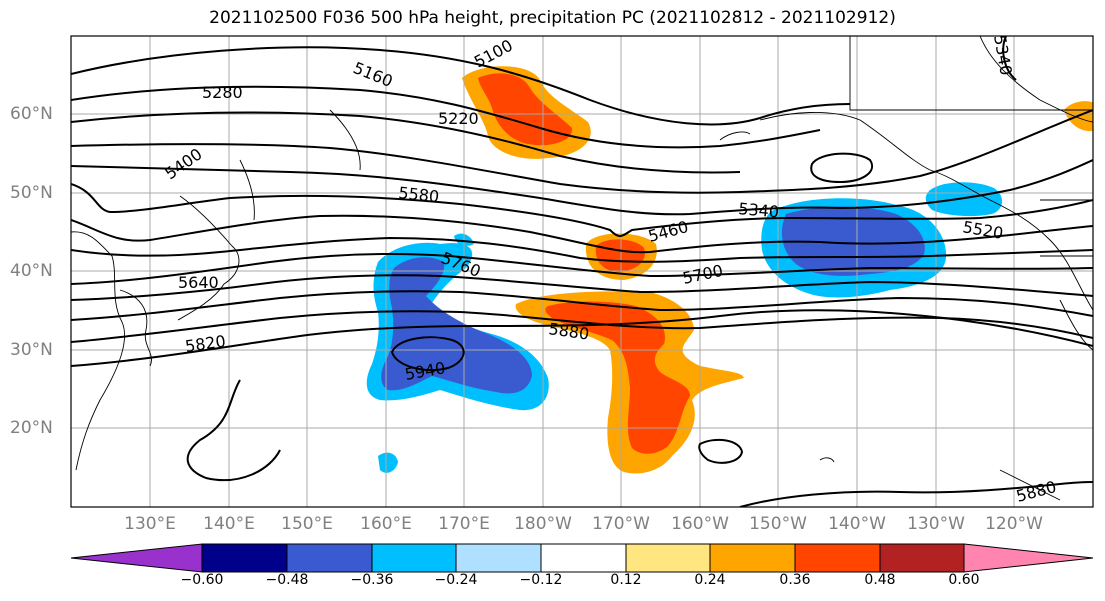 The width and height of the screenshot is (1105, 601). Describe the element at coordinates (136, 558) in the screenshot. I see `colorbar-extend-min` at that location.